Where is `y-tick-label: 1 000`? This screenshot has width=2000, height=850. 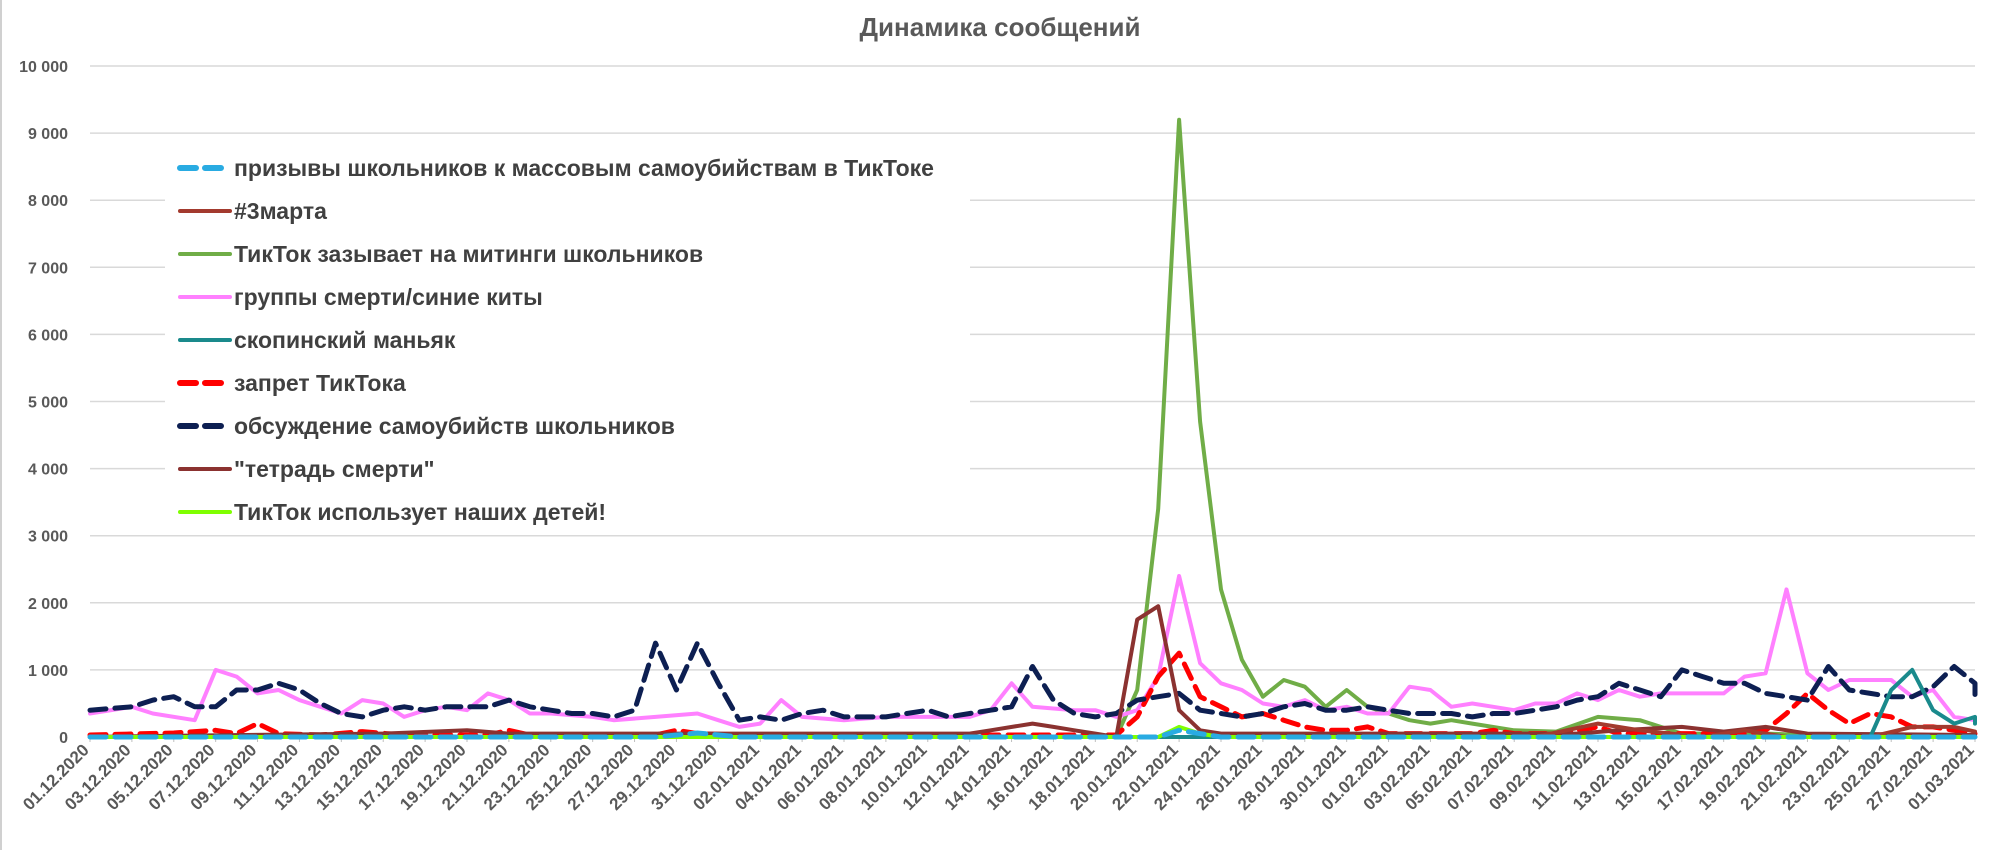
y-tick-label: 1 000 is located at coordinates (48, 671).